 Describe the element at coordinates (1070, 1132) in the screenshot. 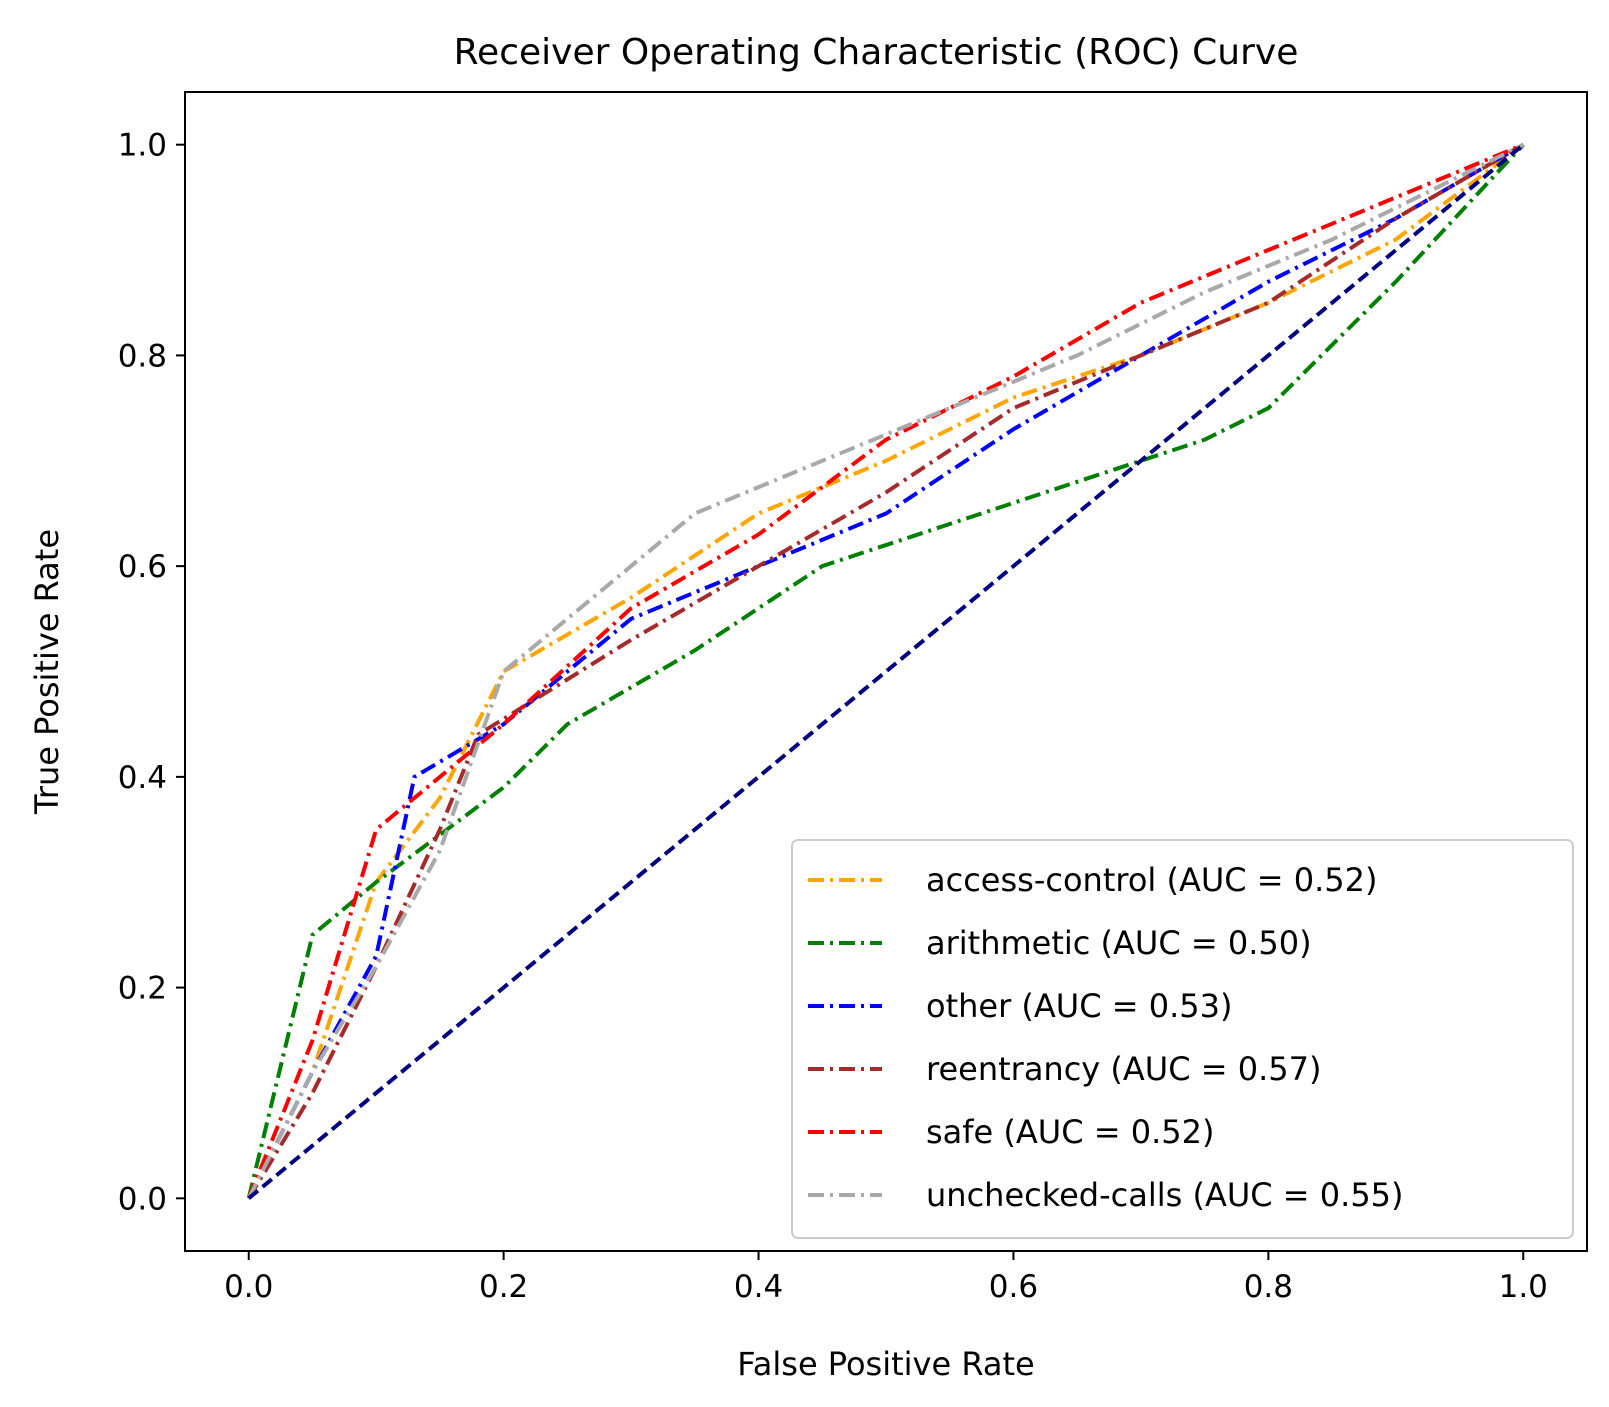

I see `legend-label: safe (AUC = 0.52)` at that location.